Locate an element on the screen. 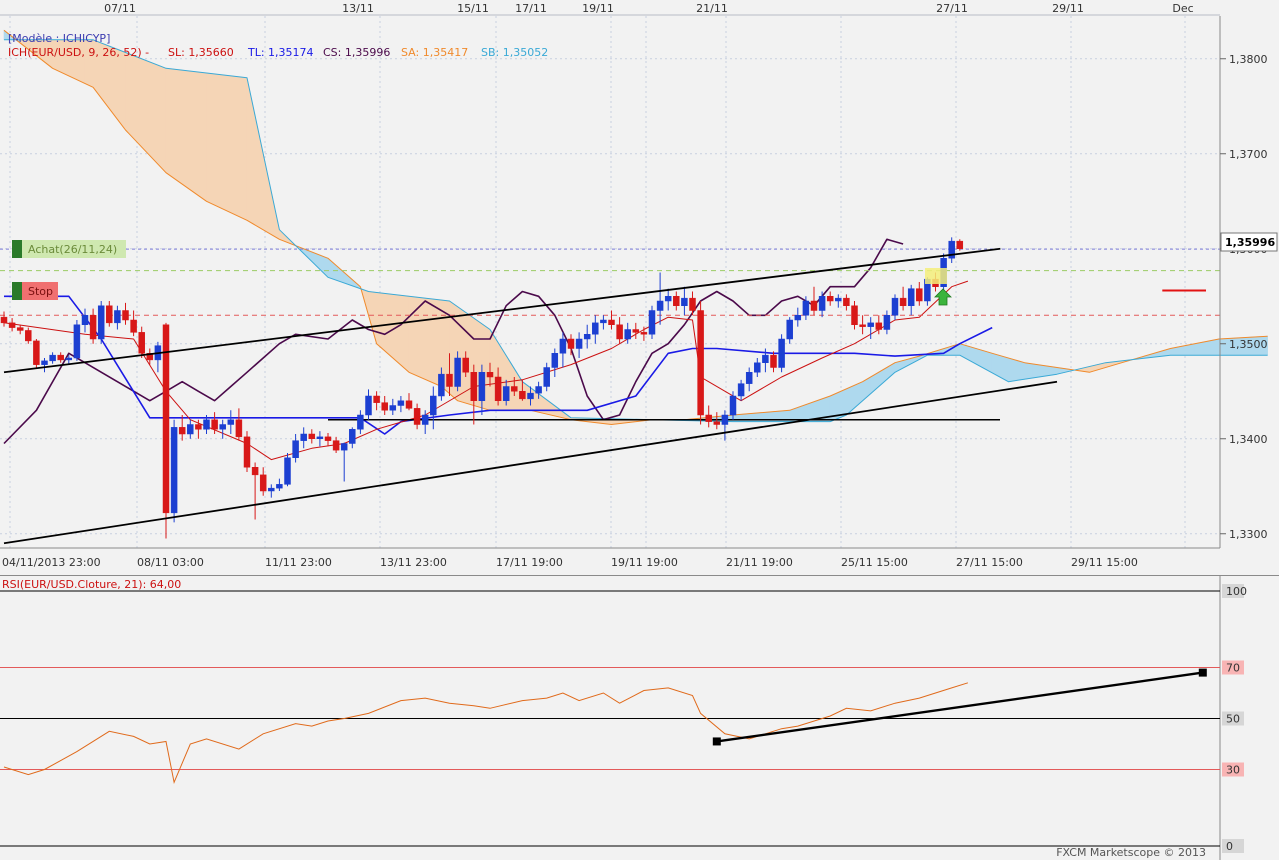 The height and width of the screenshot is (860, 1279). footer-credit: FXCM Marketscope © 2013 is located at coordinates (1131, 852).